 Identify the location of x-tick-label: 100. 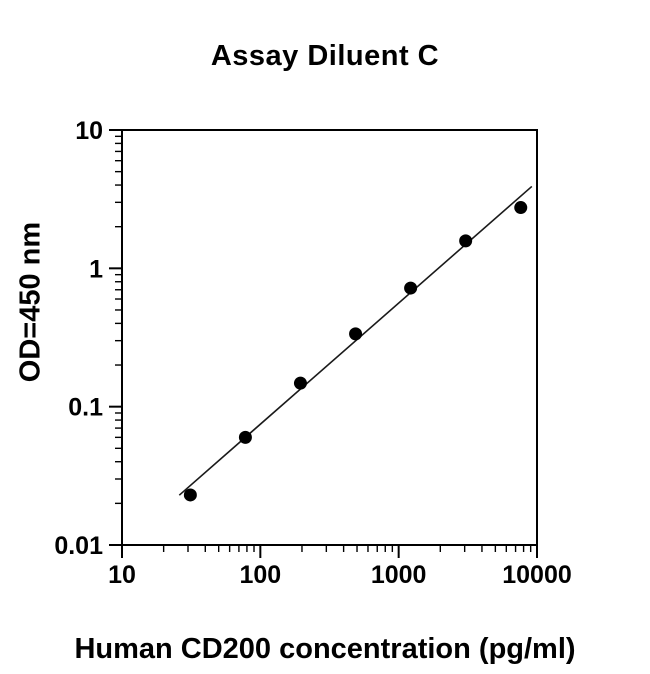
(260, 575).